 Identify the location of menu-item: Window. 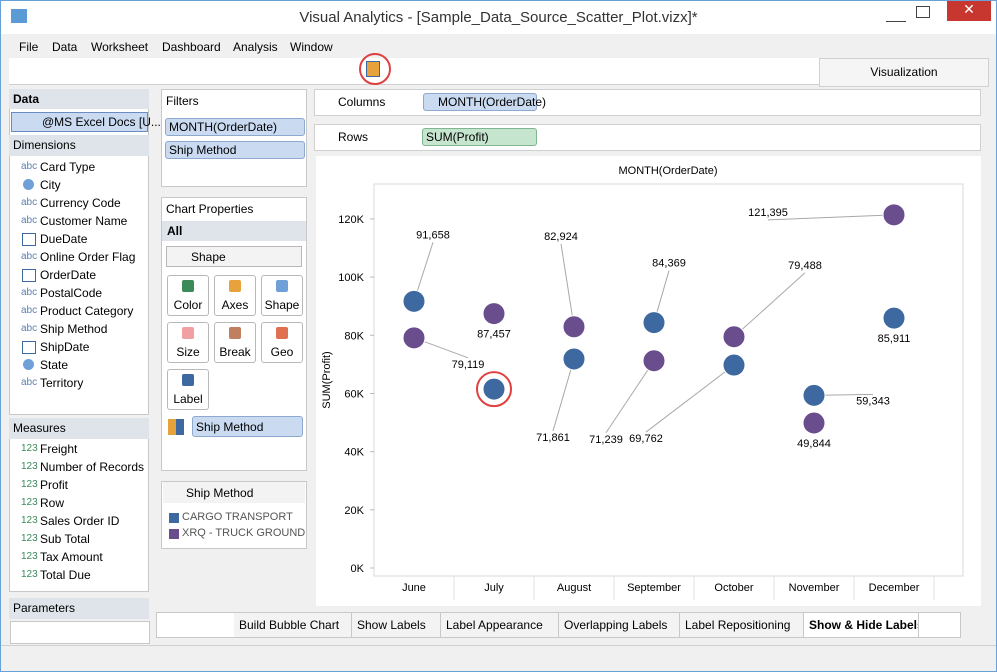
(311, 47).